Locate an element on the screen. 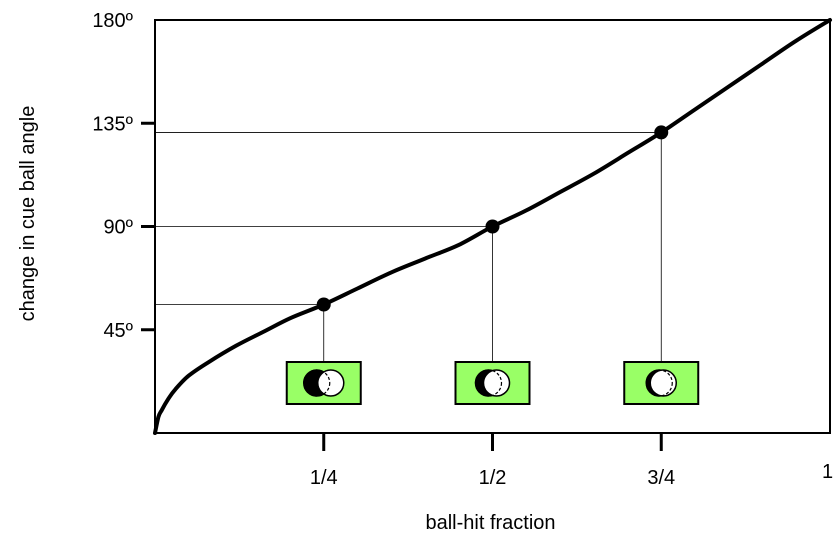 This screenshot has width=833, height=538. y-tick-label: 90º is located at coordinates (118, 228).